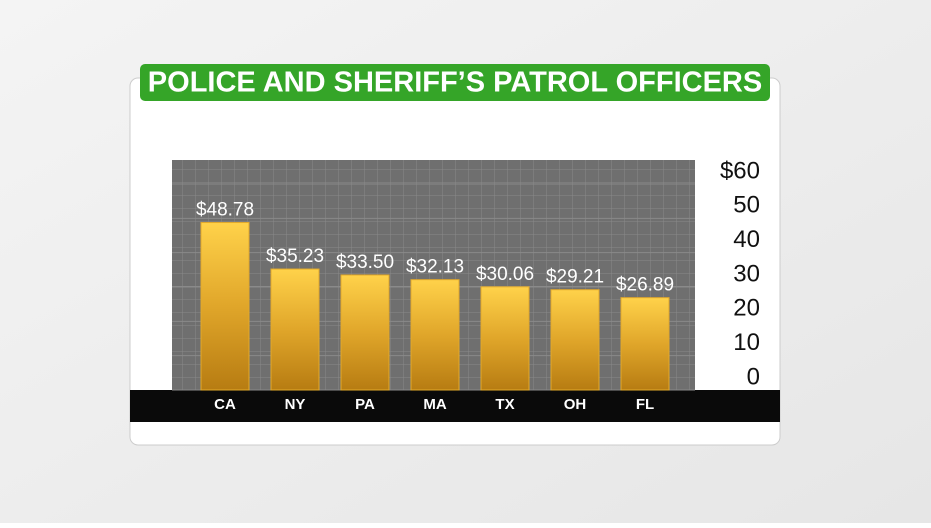  What do you see at coordinates (365, 262) in the screenshot?
I see `value-label: $33.50` at bounding box center [365, 262].